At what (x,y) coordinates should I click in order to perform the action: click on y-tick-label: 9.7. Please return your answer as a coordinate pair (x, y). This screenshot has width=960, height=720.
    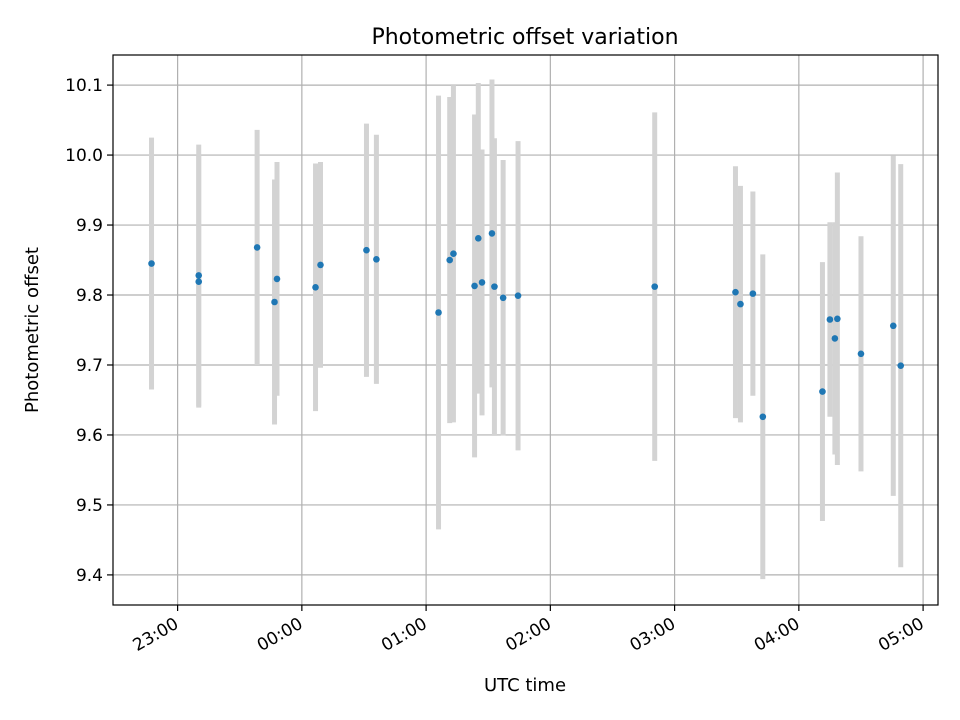
    Looking at the image, I should click on (89, 366).